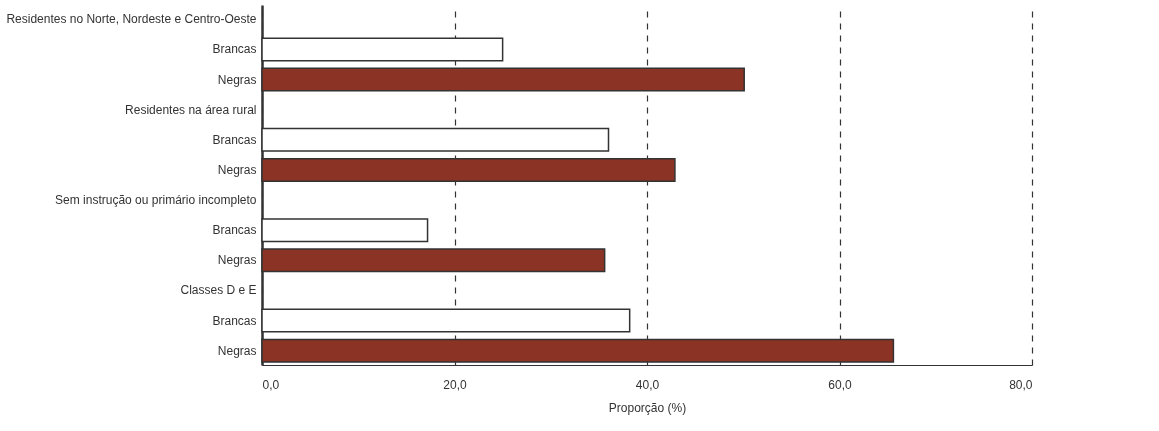  I want to click on y-tick-label: Residentes no Norte, Nordeste e Centro-Oeste, so click(131, 19).